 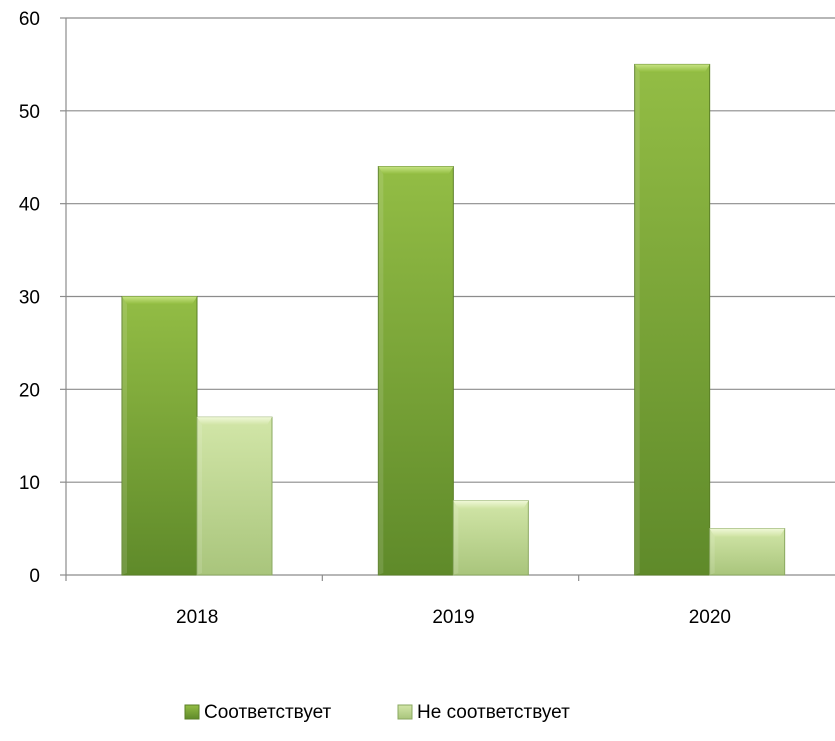 I want to click on bar-sootvetstvuet-2018, so click(x=159, y=436).